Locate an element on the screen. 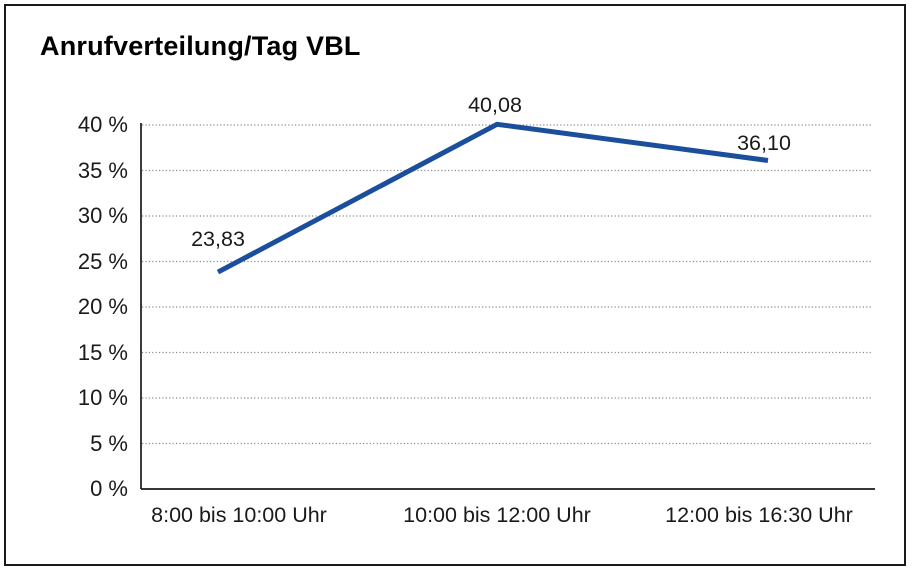  y-tick-label: 0 % is located at coordinates (109, 488).